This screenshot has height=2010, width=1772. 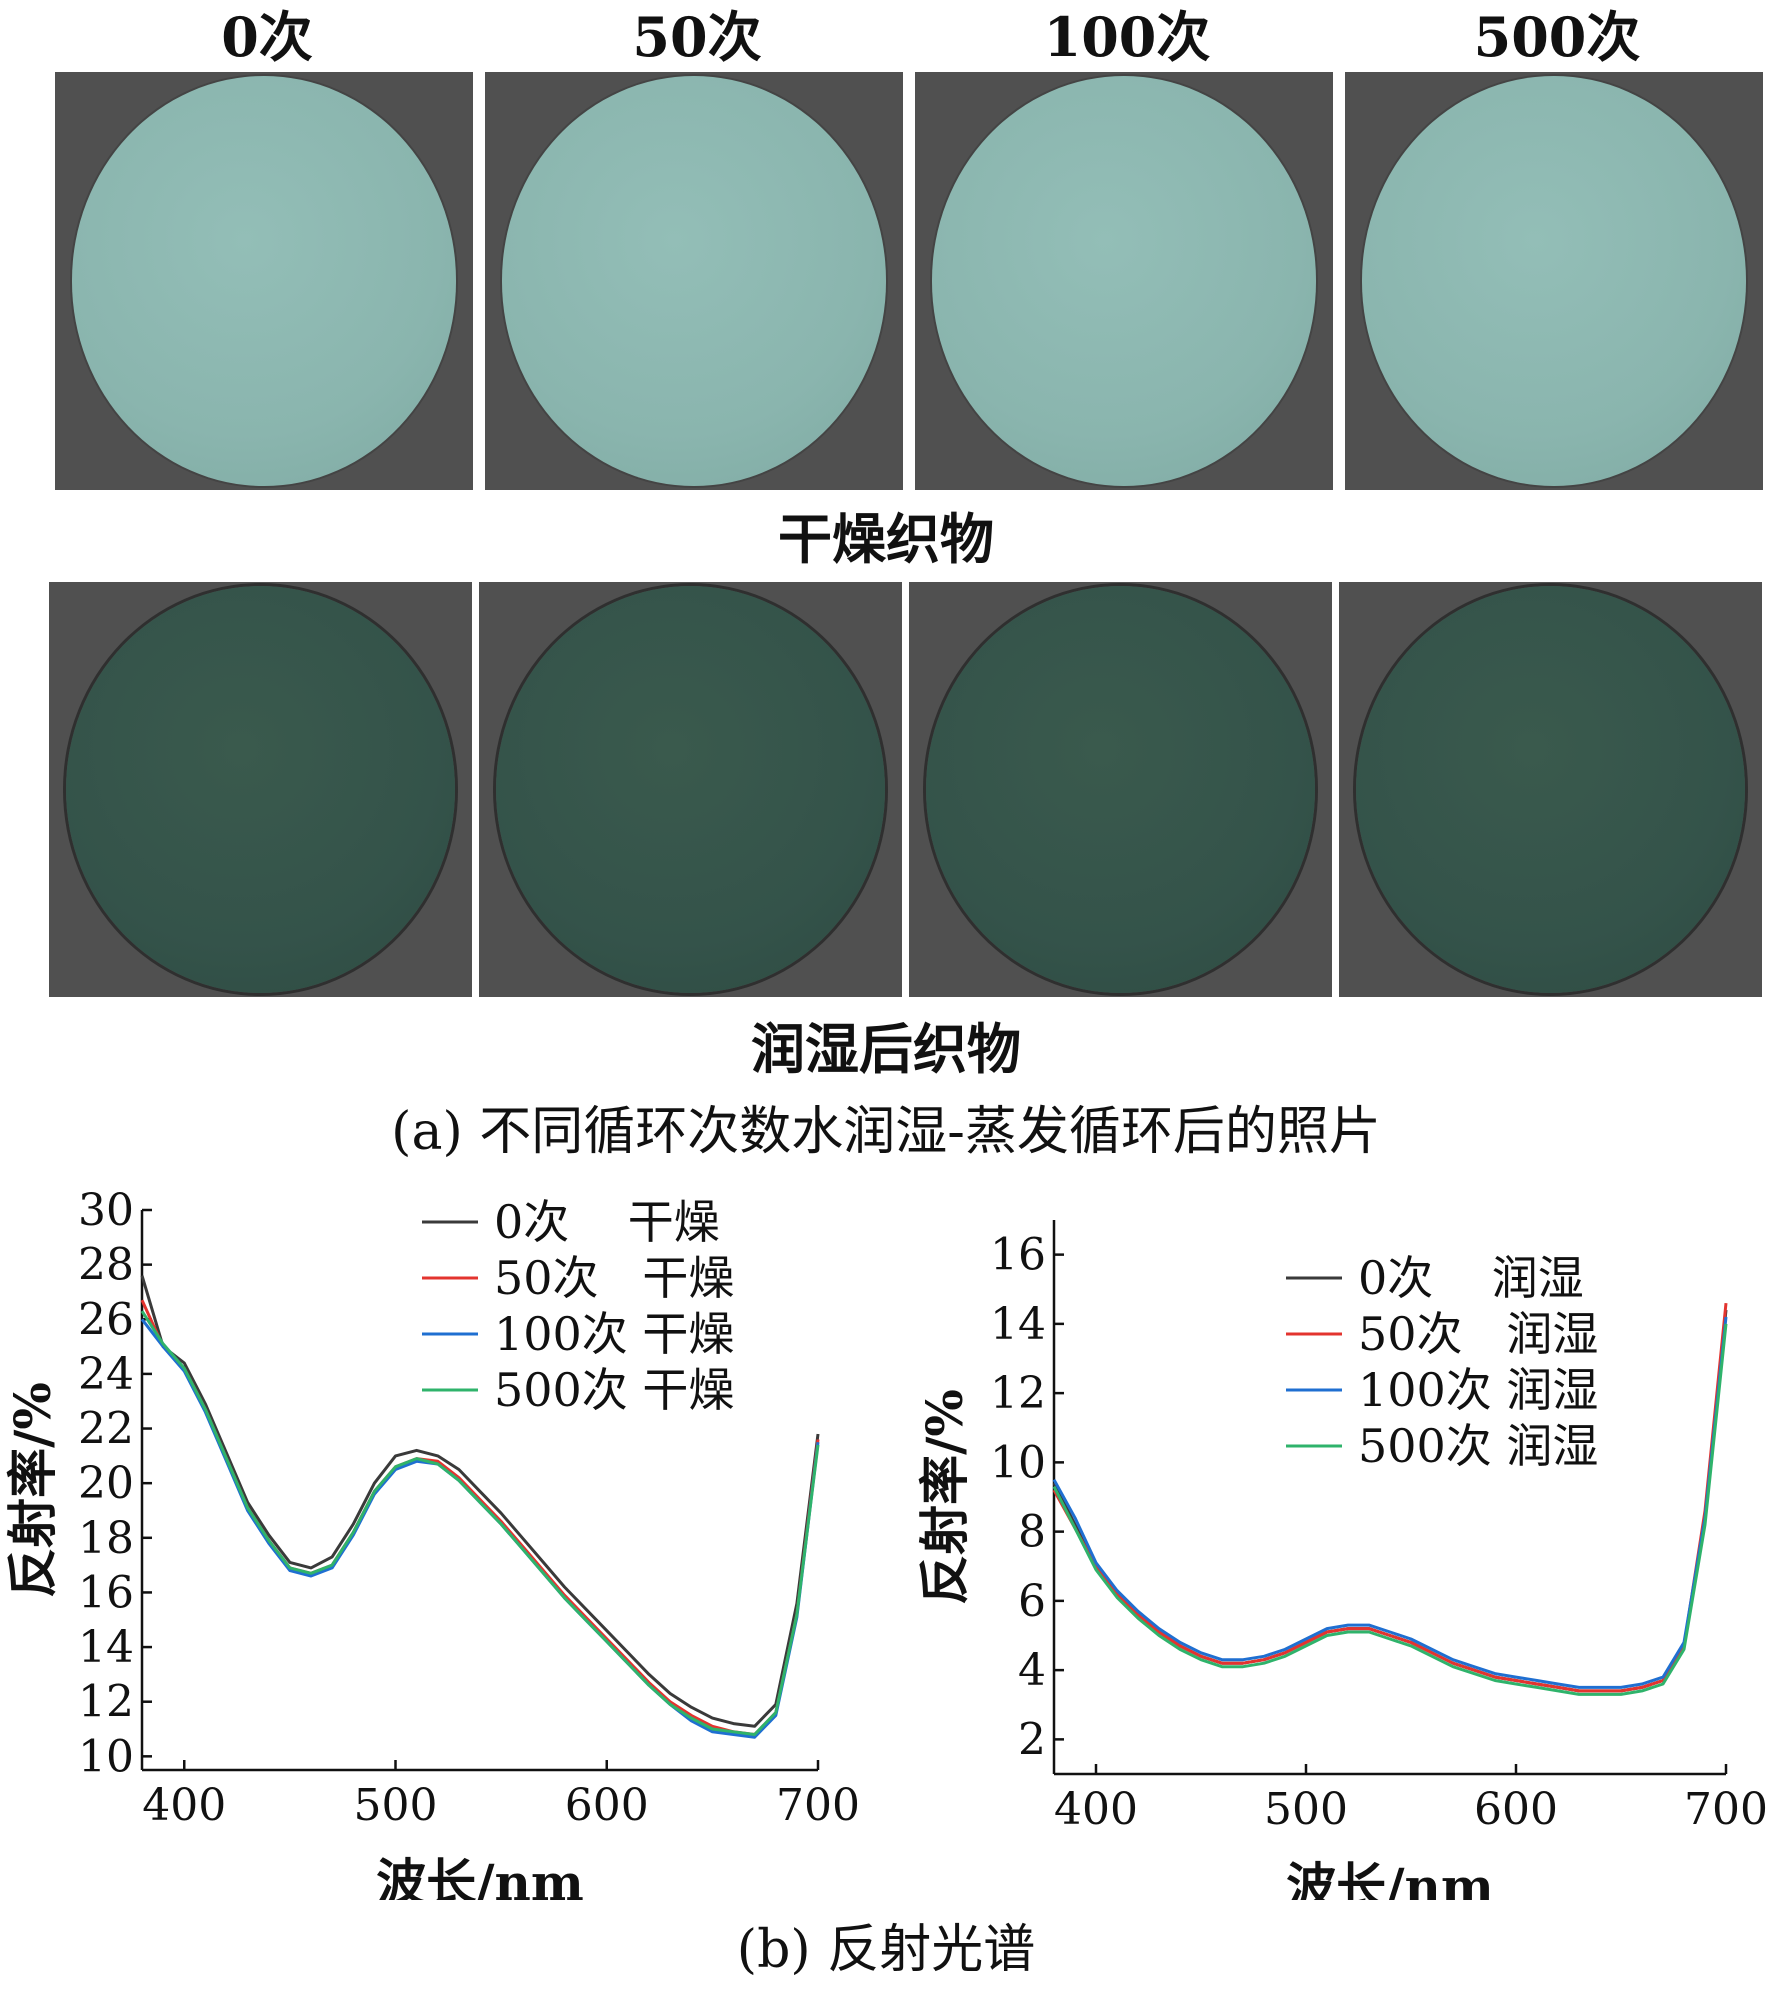 I want to click on legend-label-3: 500次 润湿, so click(x=1478, y=1446).